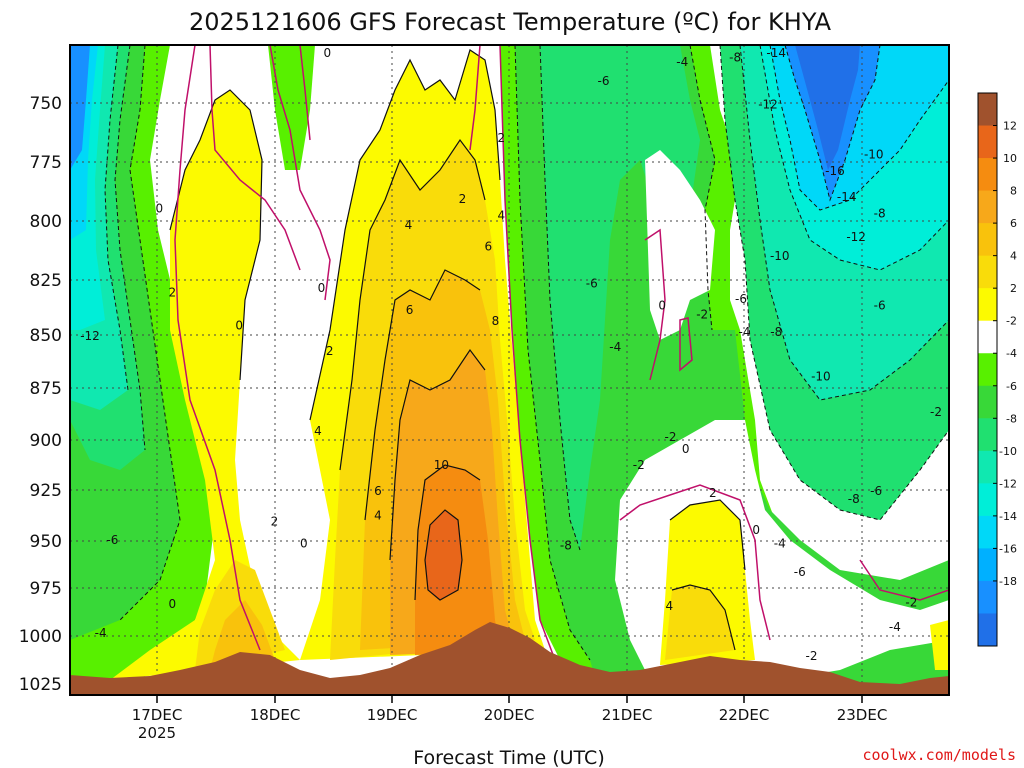  Describe the element at coordinates (1013, 191) in the screenshot. I see `colorbar-tick-label: 8` at that location.